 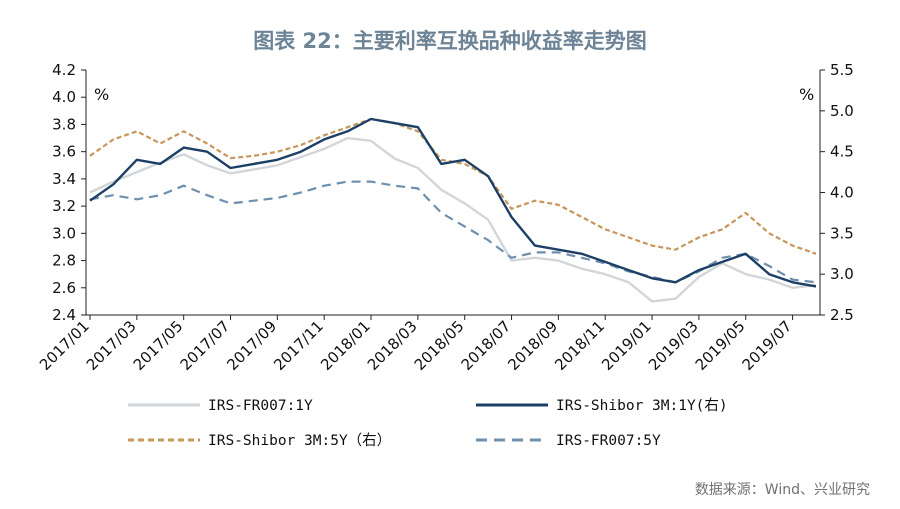 What do you see at coordinates (486, 345) in the screenshot?
I see `x-tick-label: 2018/07` at bounding box center [486, 345].